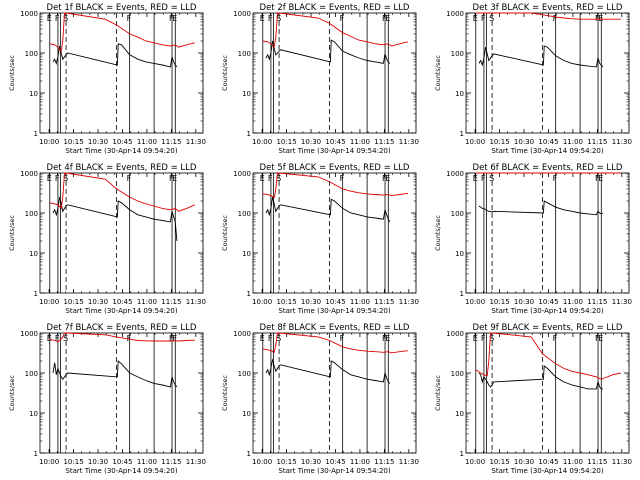 This screenshot has width=640, height=480. Describe the element at coordinates (548, 8) in the screenshot. I see `panel-title: Det 3f BLACK = Events, RED = LLD` at that location.